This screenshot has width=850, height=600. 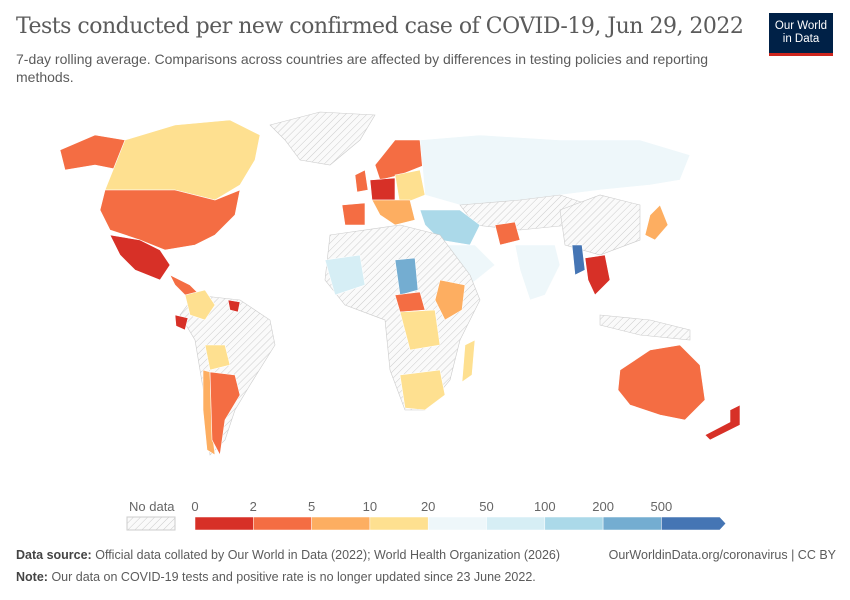 What do you see at coordinates (555, 170) in the screenshot?
I see `russia` at bounding box center [555, 170].